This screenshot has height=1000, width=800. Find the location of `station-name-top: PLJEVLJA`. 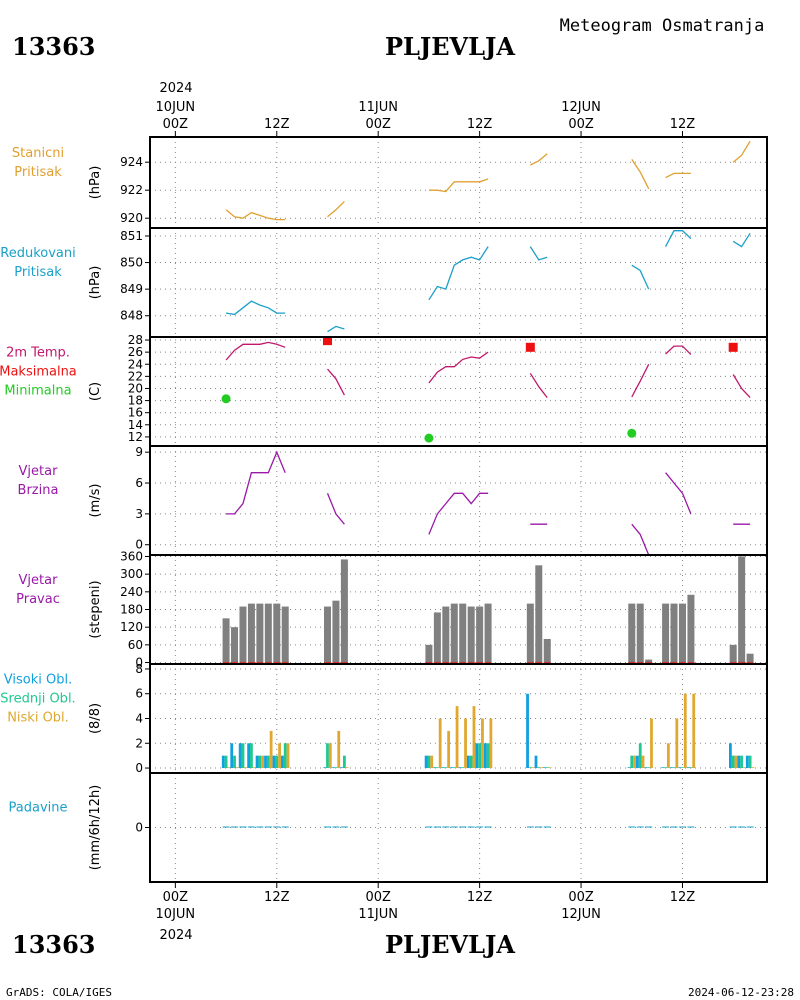

station-name-top: PLJEVLJA is located at coordinates (450, 46).